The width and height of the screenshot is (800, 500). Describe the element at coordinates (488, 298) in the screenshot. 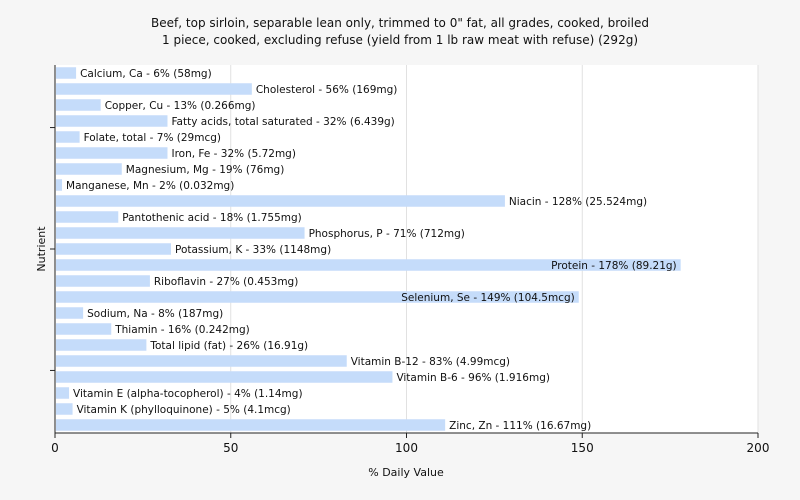

I see `bar-label: Selenium, Se - 149% (104.5mcg)` at that location.